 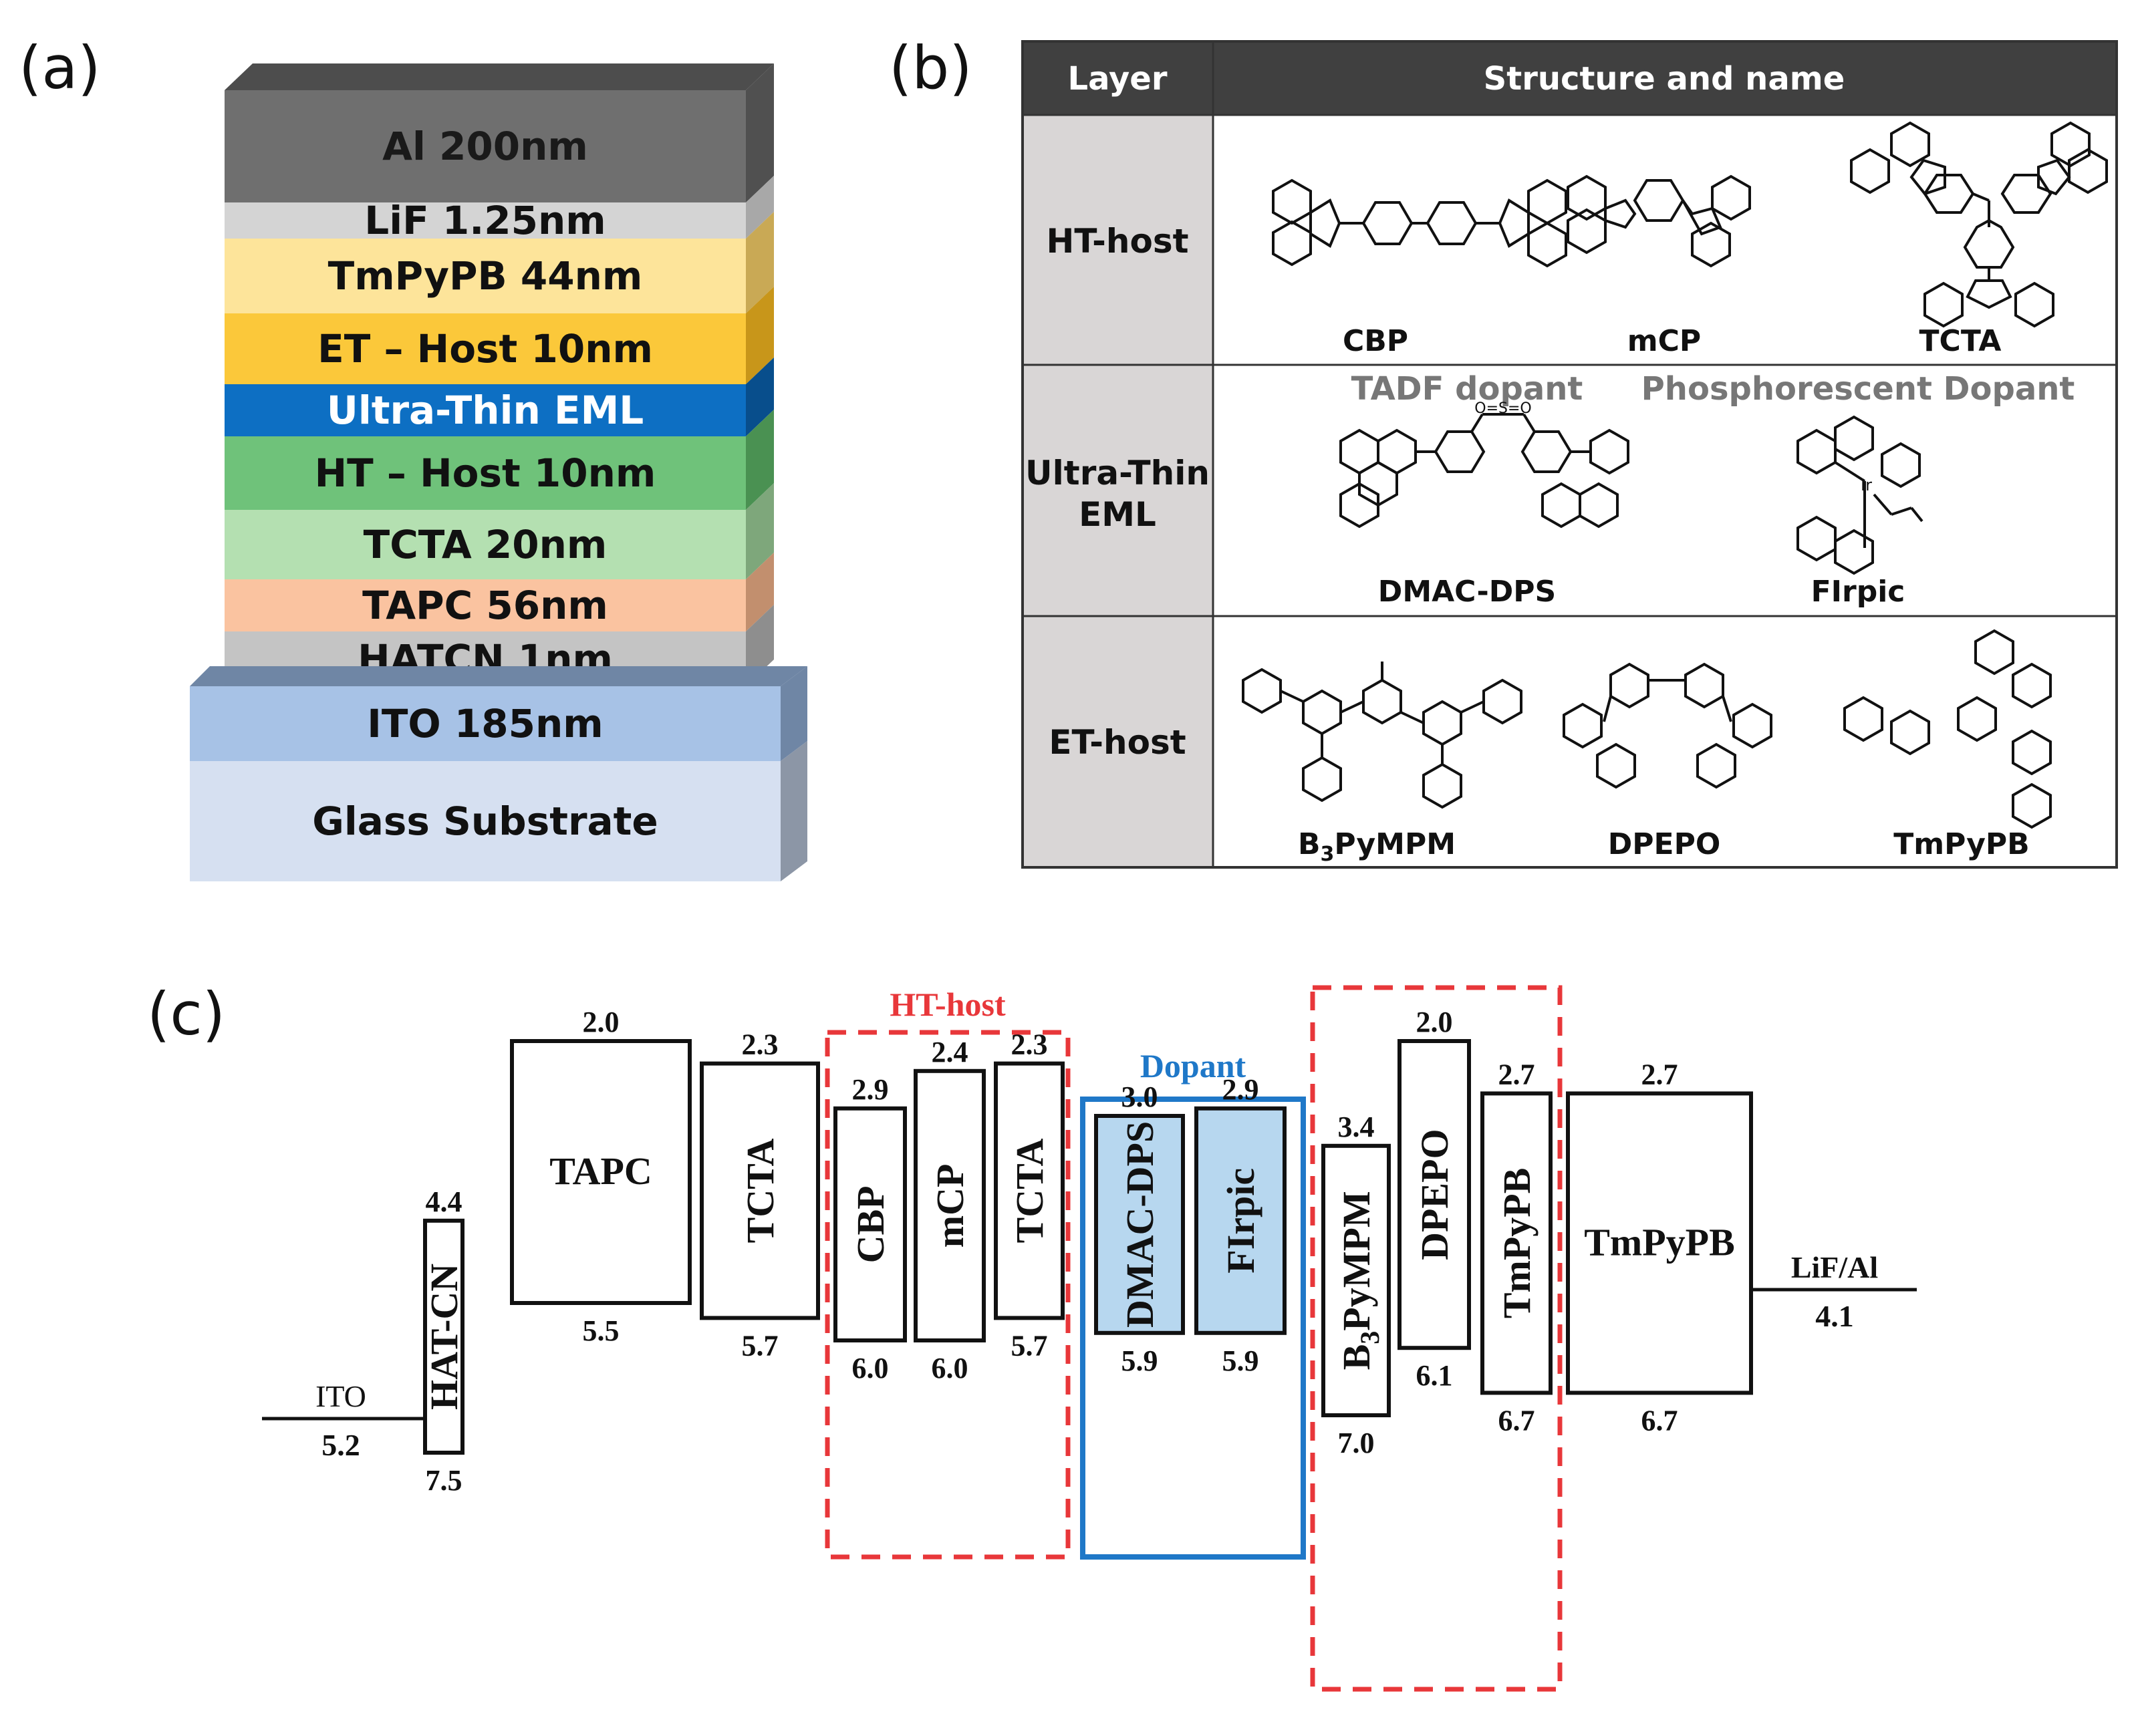 I want to click on lif-al-name: LiF/Al, so click(x=1835, y=1267).